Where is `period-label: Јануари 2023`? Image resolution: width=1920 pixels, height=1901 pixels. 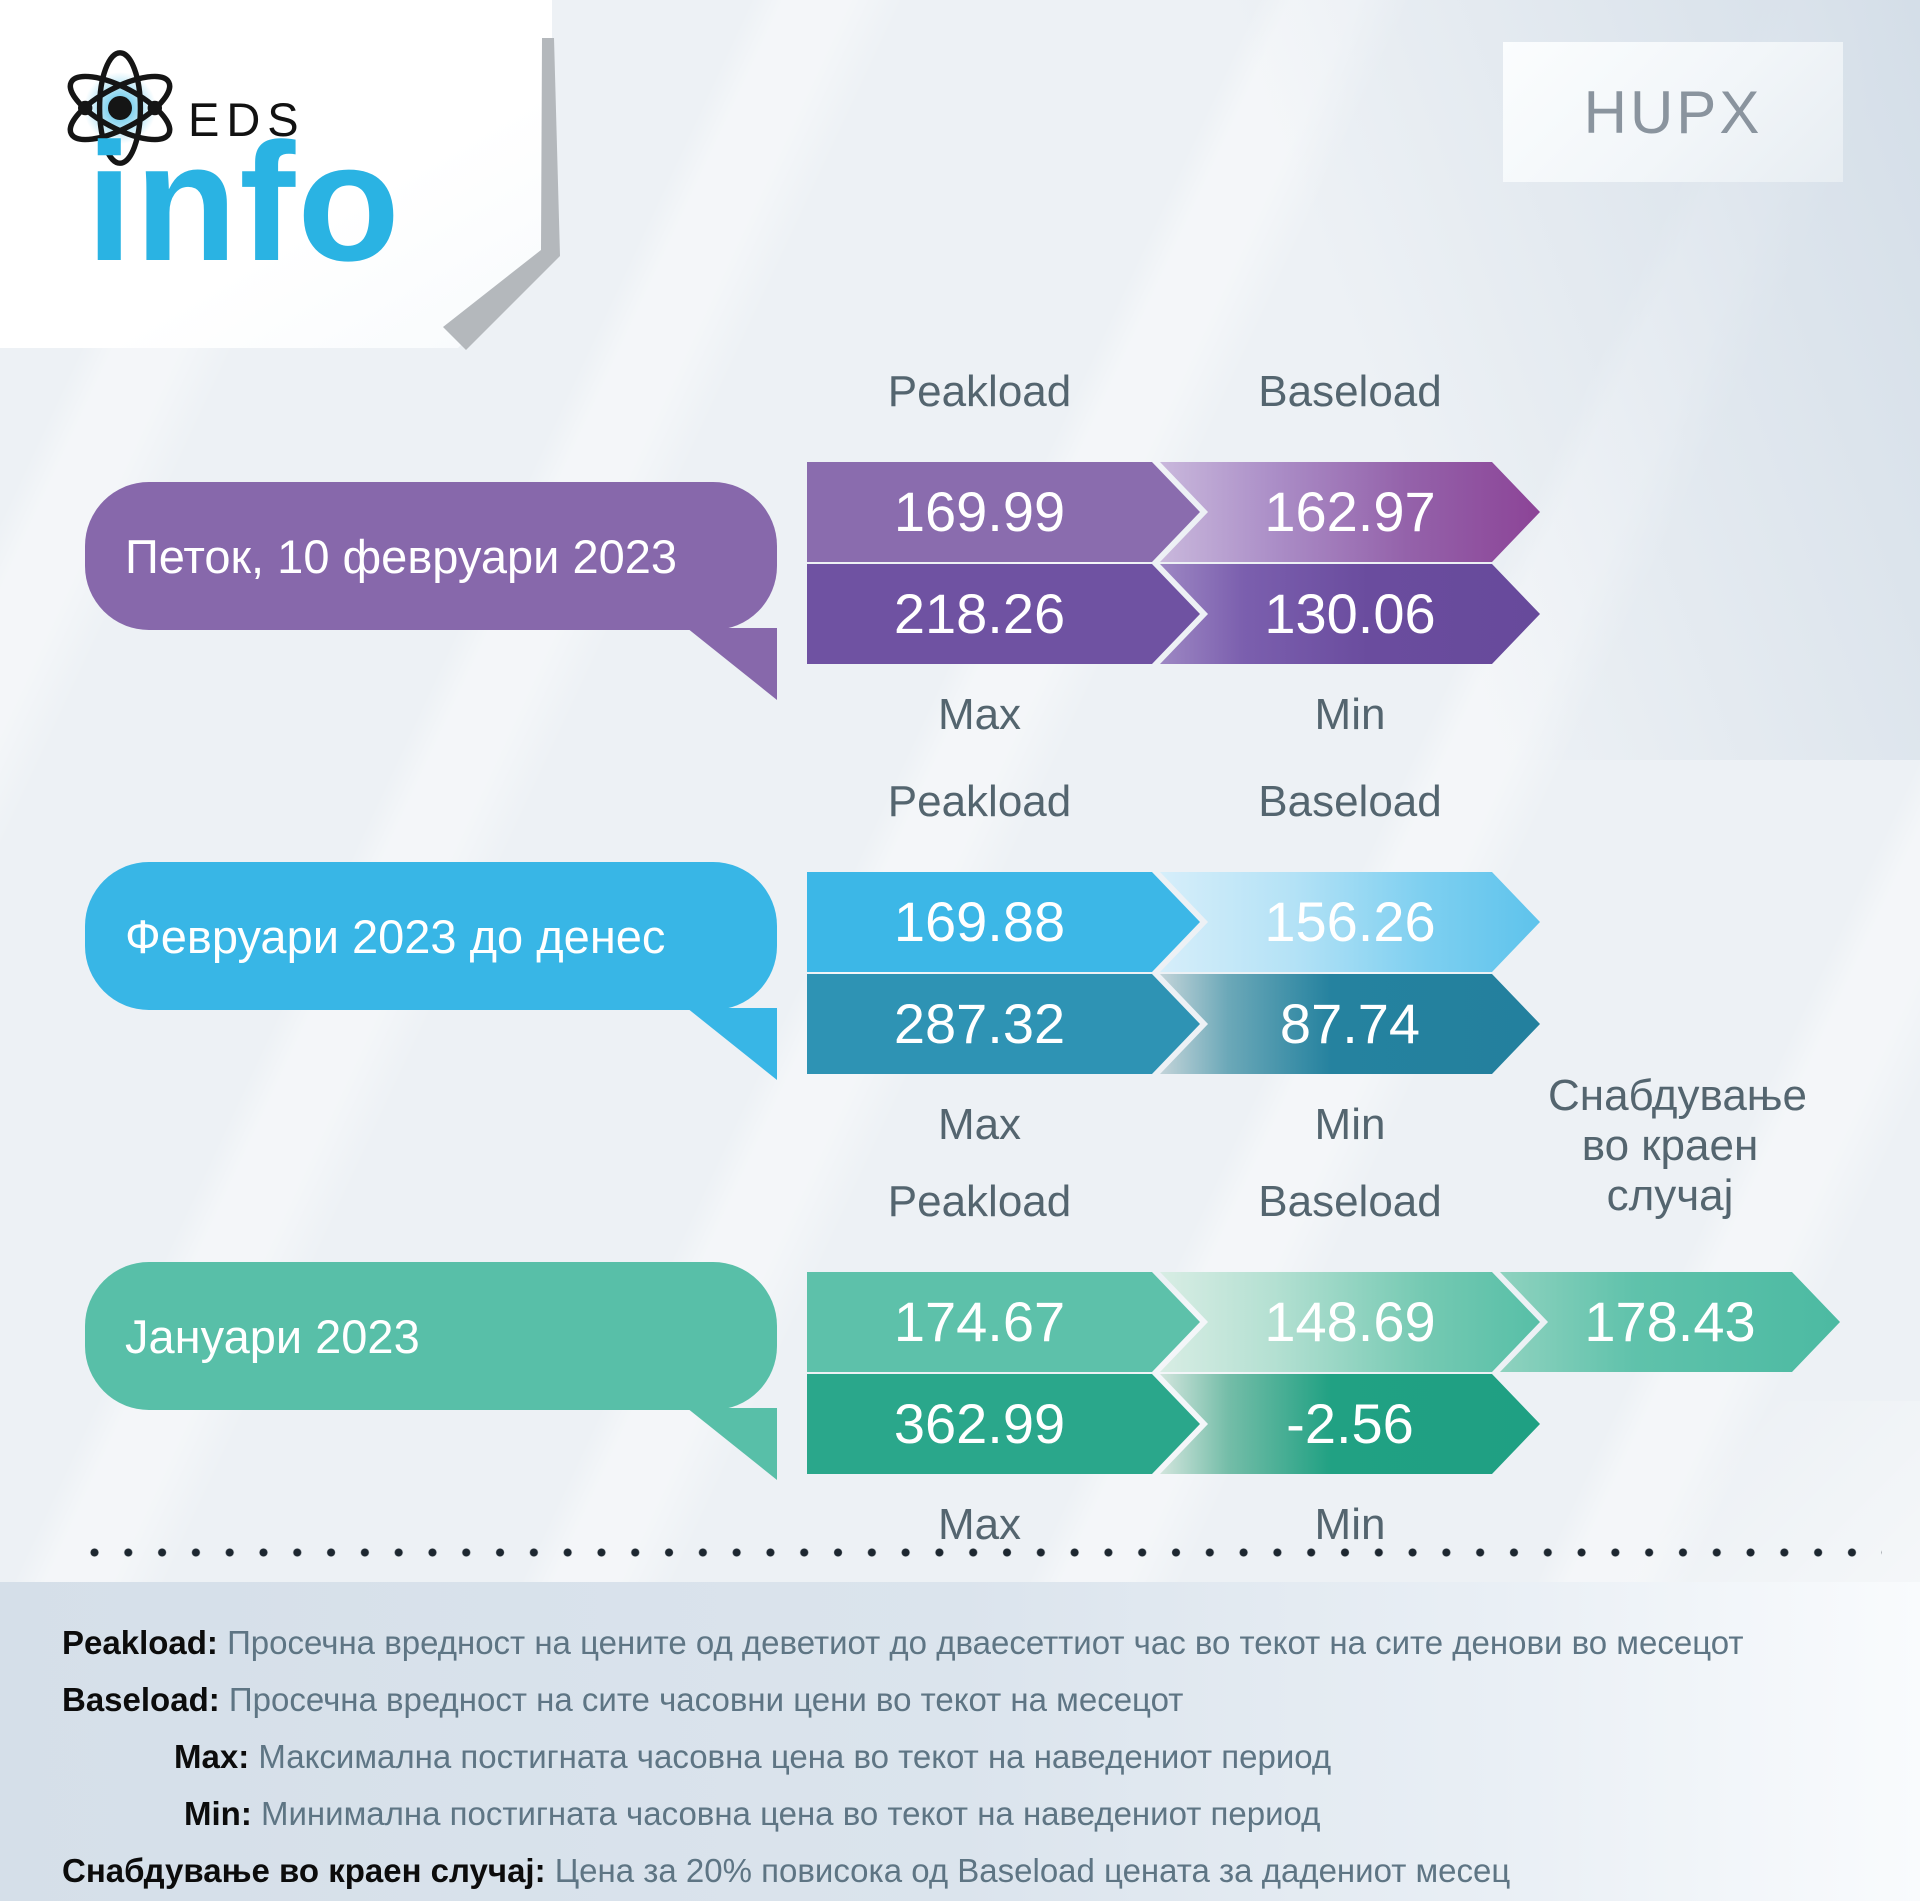 period-label: Јануари 2023 is located at coordinates (272, 1336).